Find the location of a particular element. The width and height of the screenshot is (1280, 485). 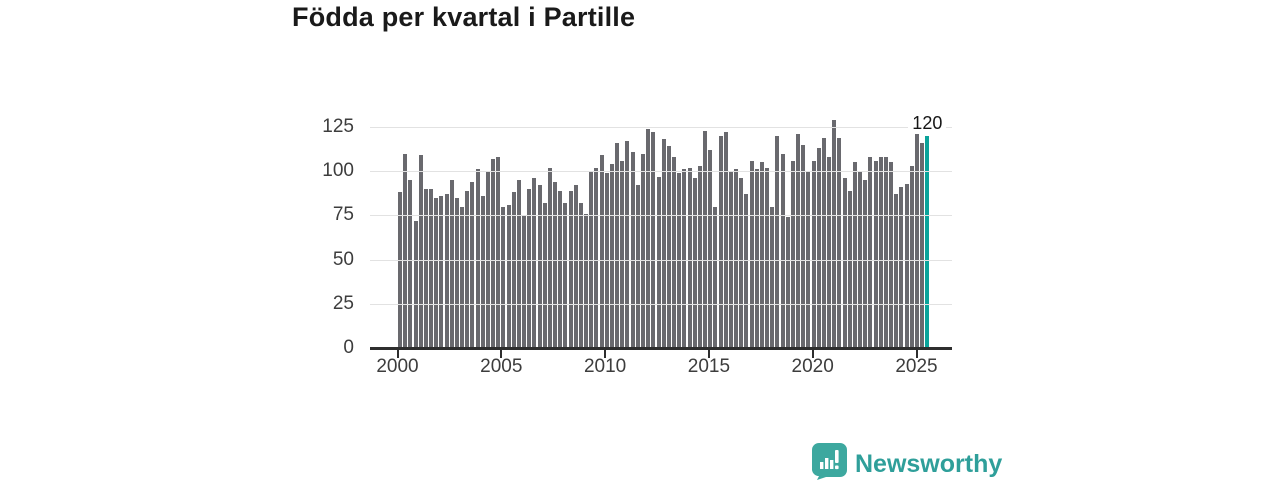

x-tick-label: 2015 is located at coordinates (709, 366).